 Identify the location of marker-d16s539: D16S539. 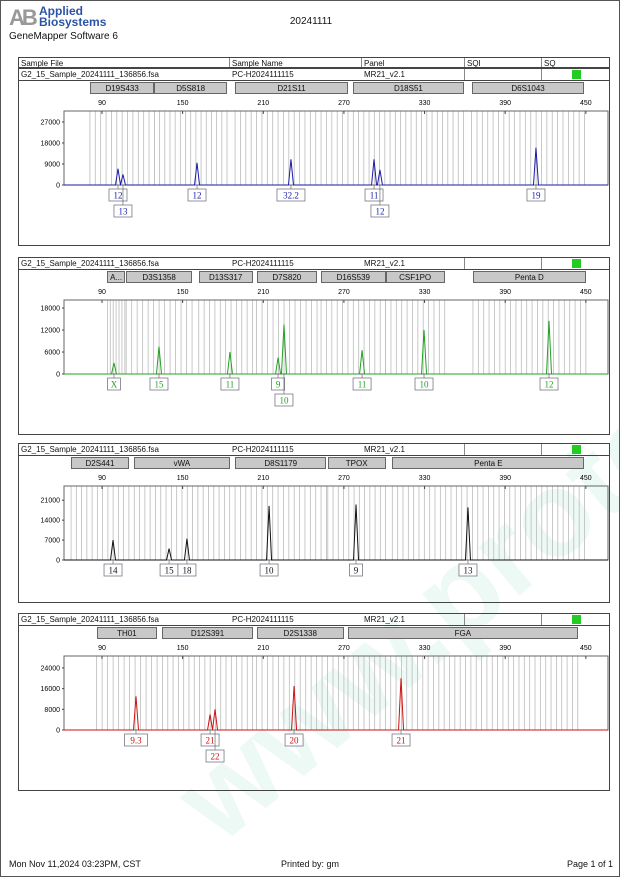
(353, 277).